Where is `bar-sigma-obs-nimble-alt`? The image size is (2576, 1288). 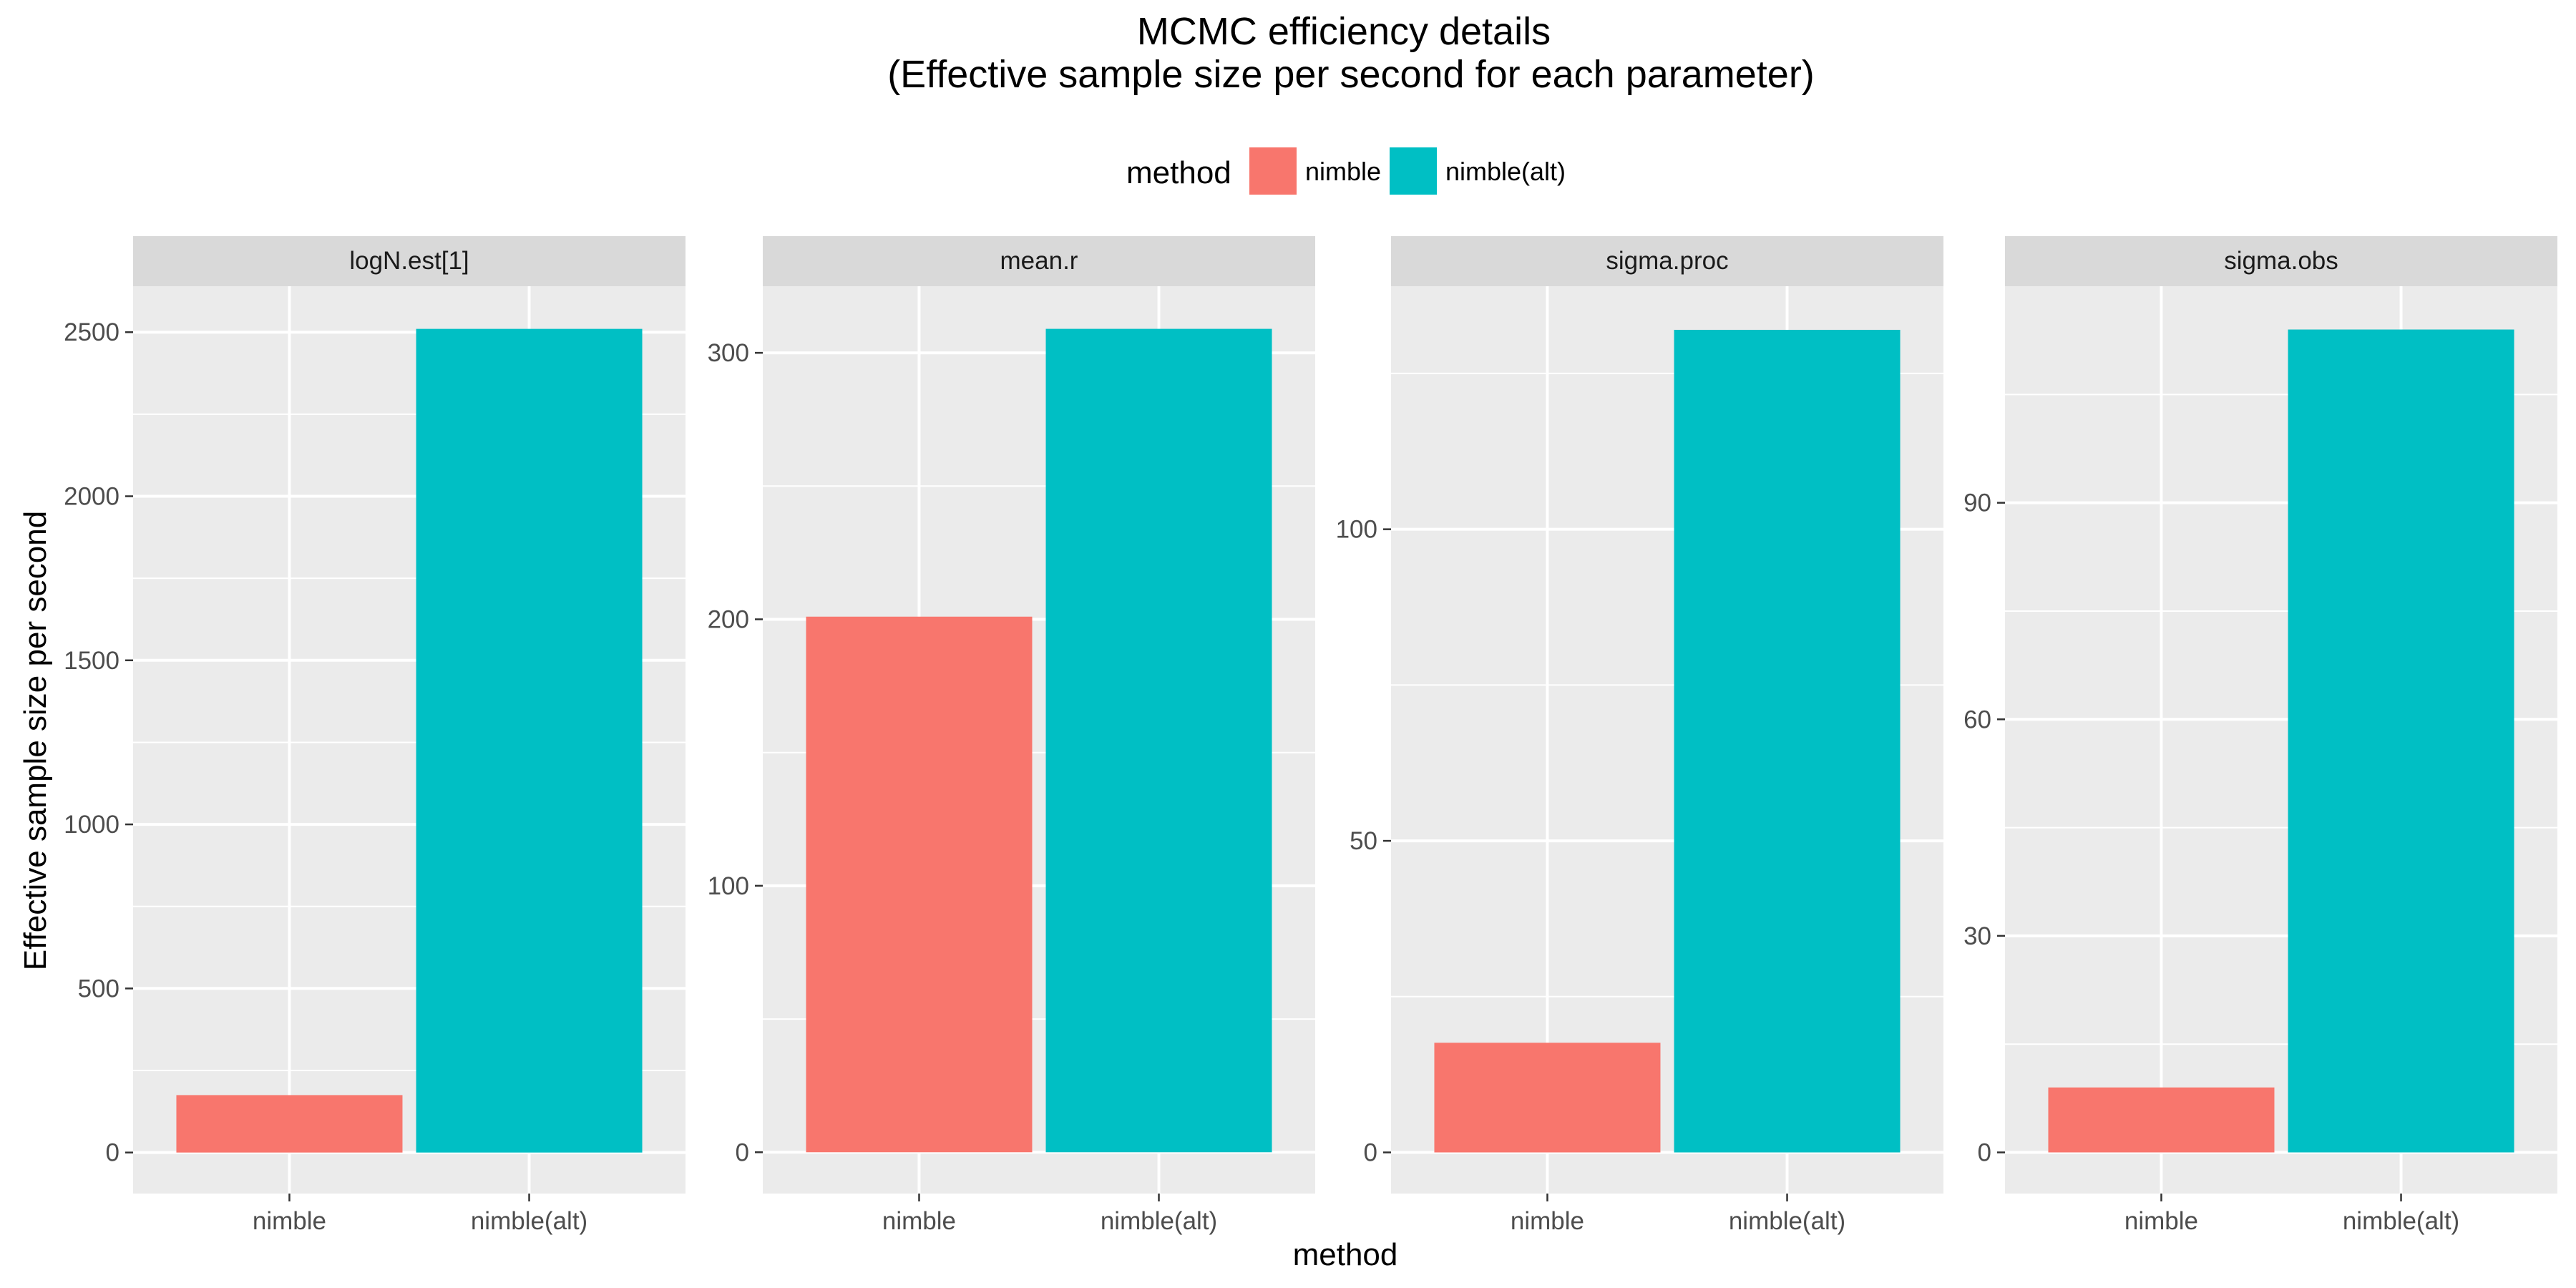 bar-sigma-obs-nimble-alt is located at coordinates (2401, 741).